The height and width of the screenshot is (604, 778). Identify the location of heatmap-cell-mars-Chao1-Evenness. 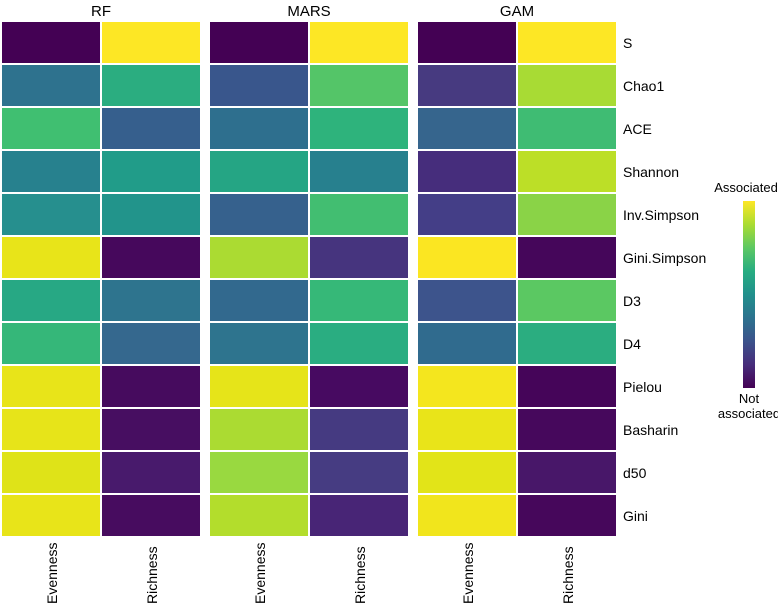
(259, 85).